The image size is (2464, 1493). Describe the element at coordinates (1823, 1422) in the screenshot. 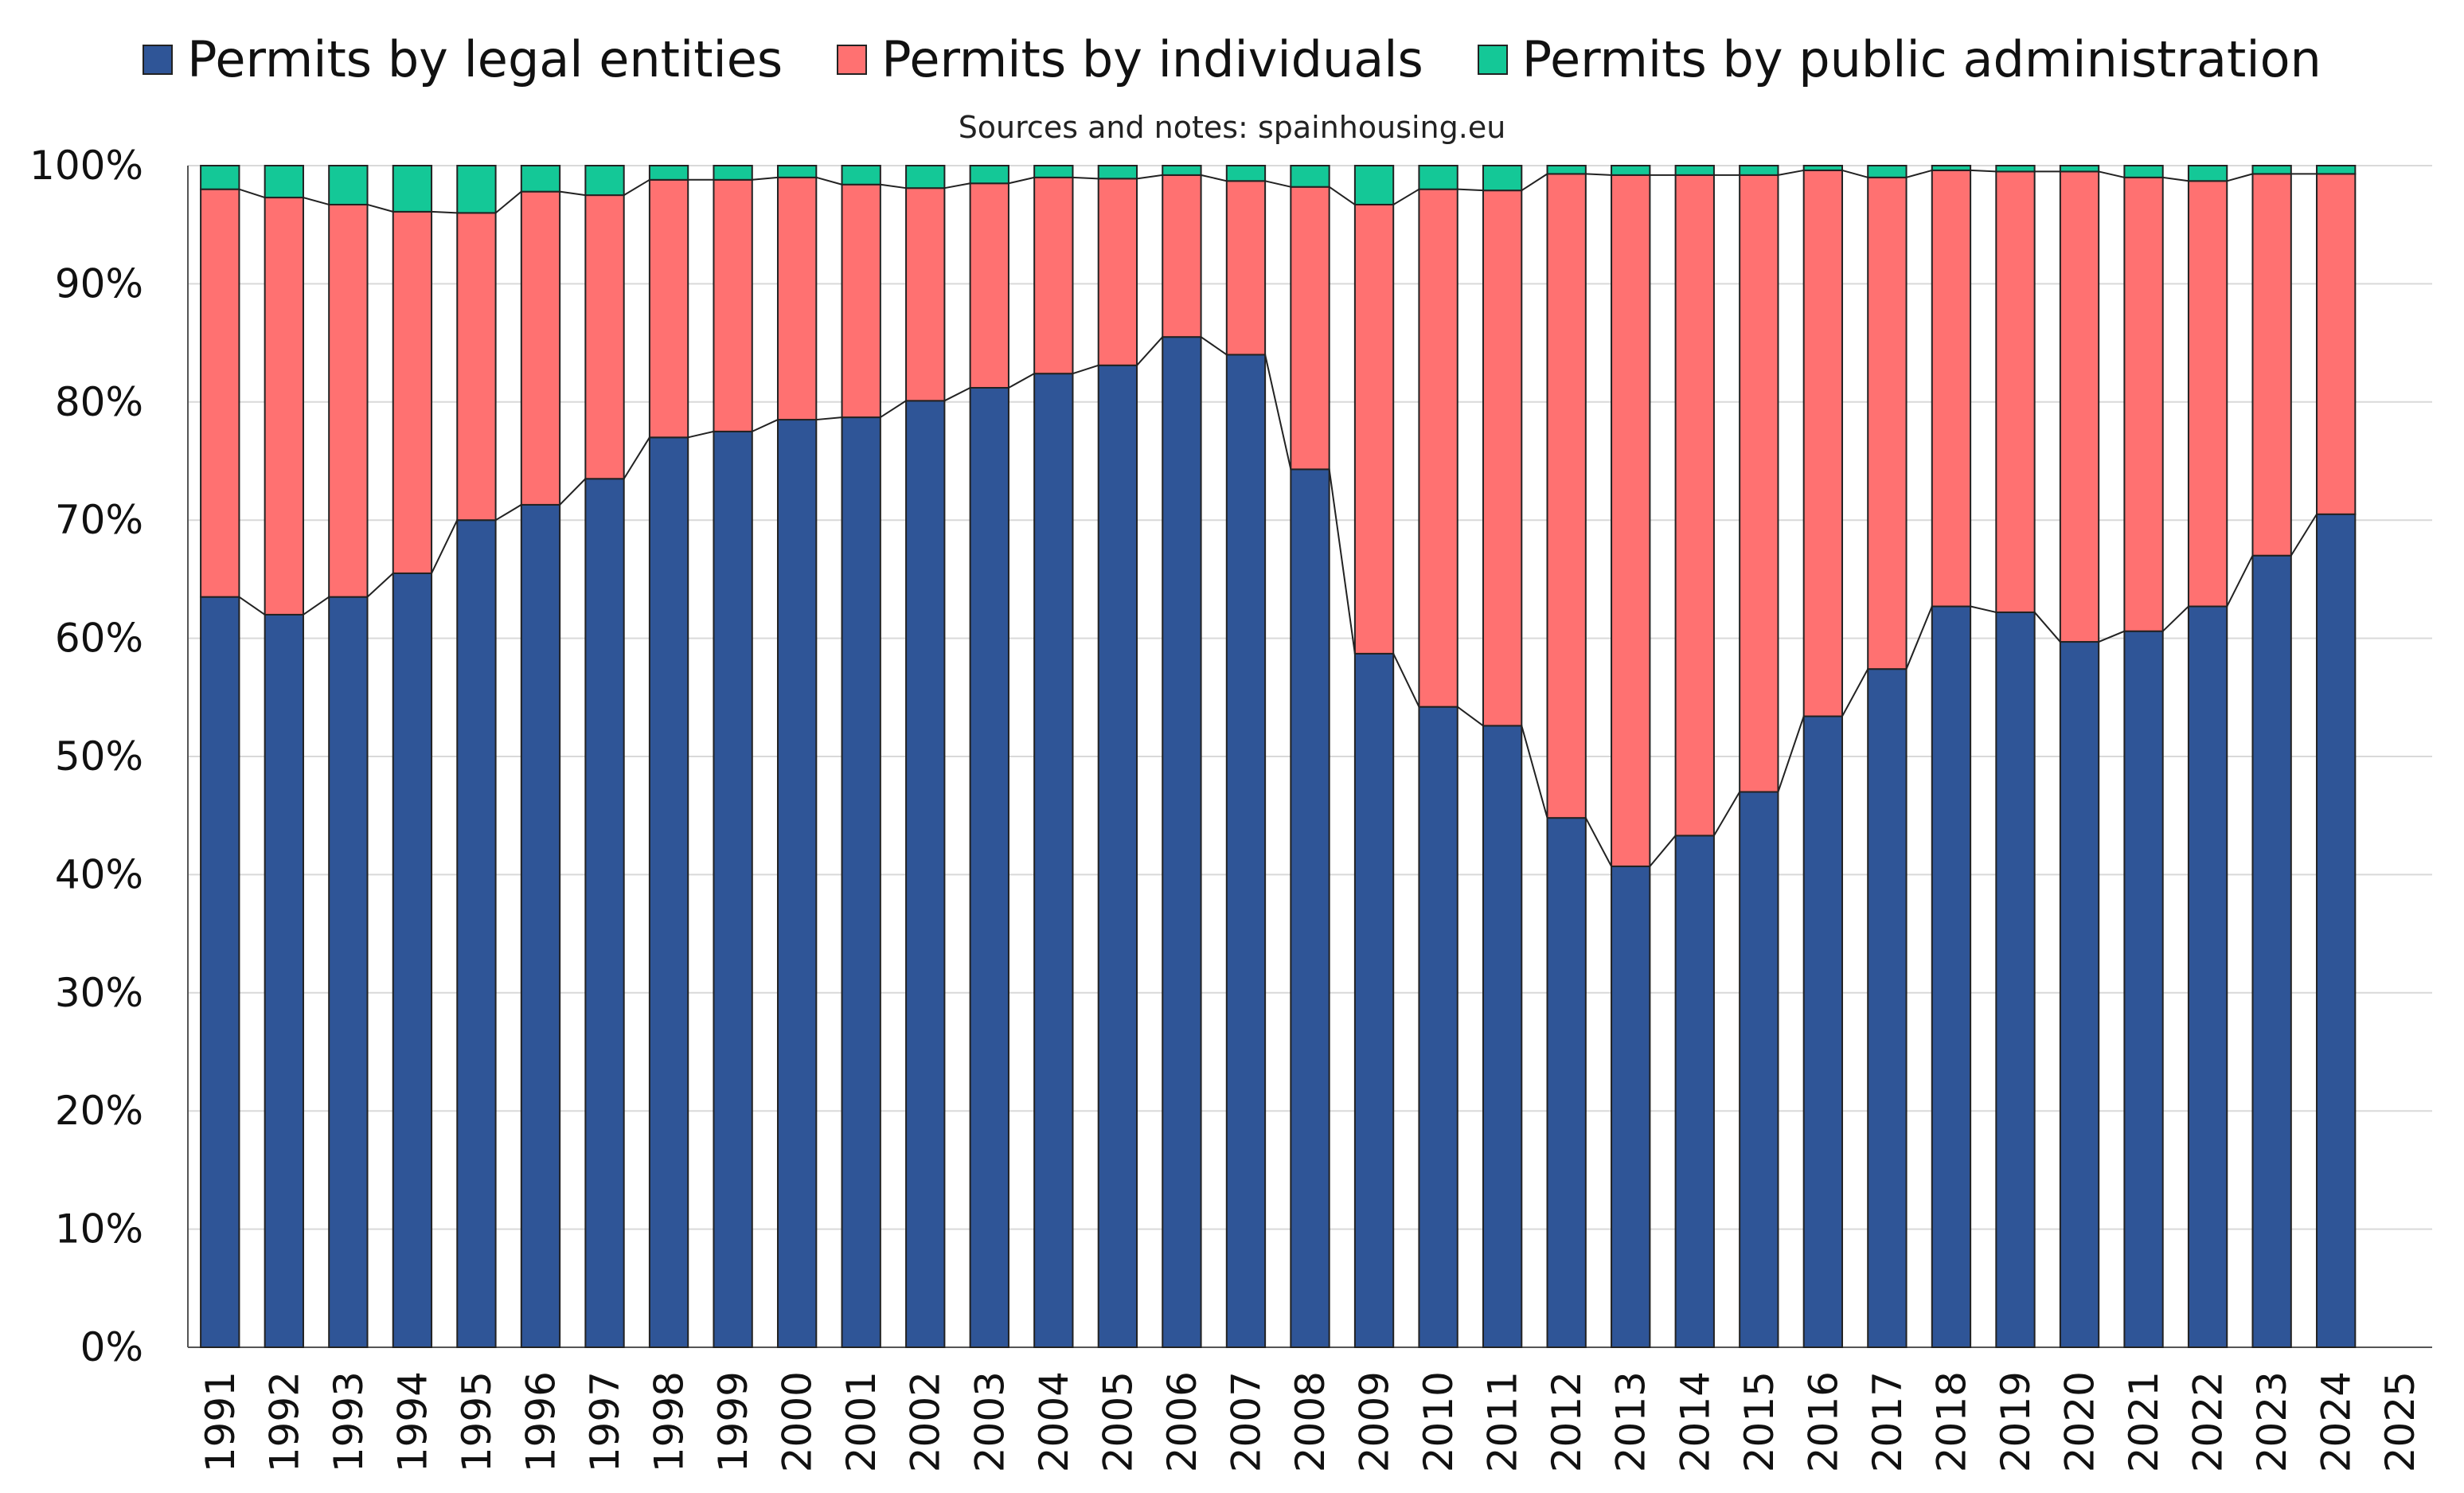

I see `x-tick-label: 2016` at that location.